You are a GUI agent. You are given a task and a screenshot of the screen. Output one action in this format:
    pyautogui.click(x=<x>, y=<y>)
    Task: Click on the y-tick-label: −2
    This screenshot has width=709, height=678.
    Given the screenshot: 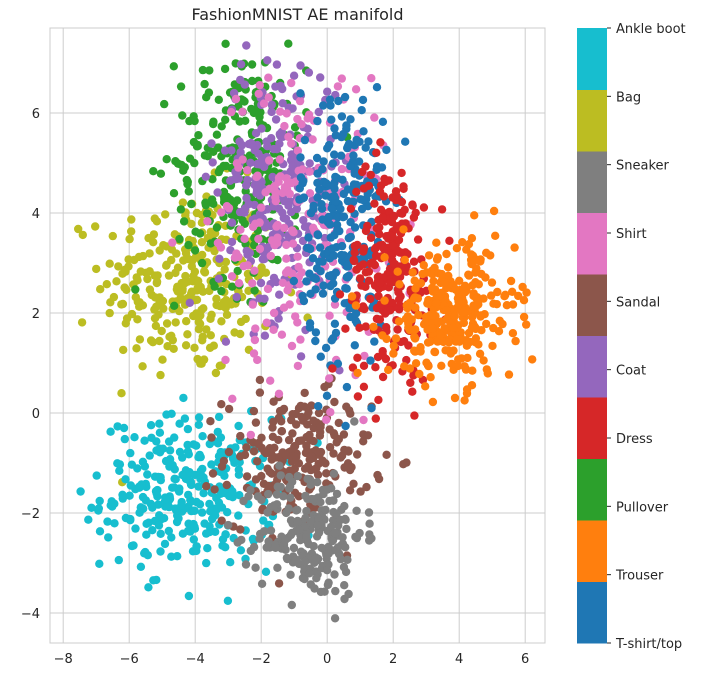 What is the action you would take?
    pyautogui.click(x=30, y=514)
    